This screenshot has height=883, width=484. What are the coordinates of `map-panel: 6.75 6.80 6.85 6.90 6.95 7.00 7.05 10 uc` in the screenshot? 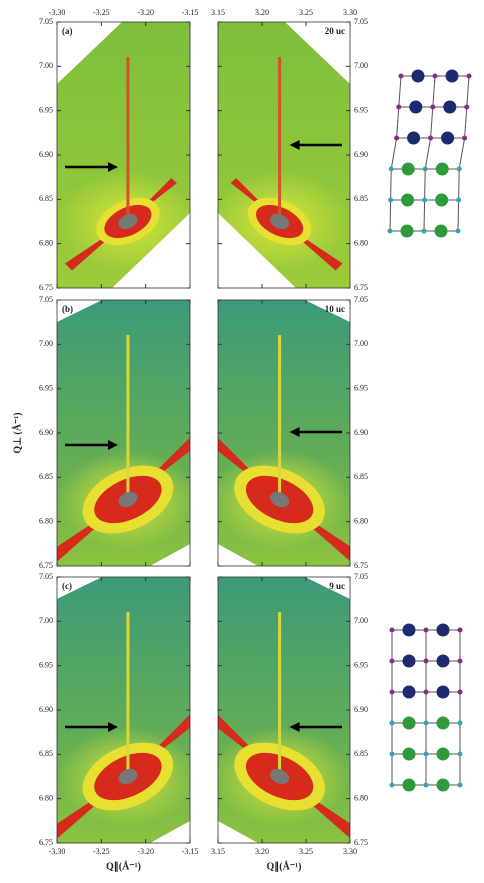 It's located at (292, 432).